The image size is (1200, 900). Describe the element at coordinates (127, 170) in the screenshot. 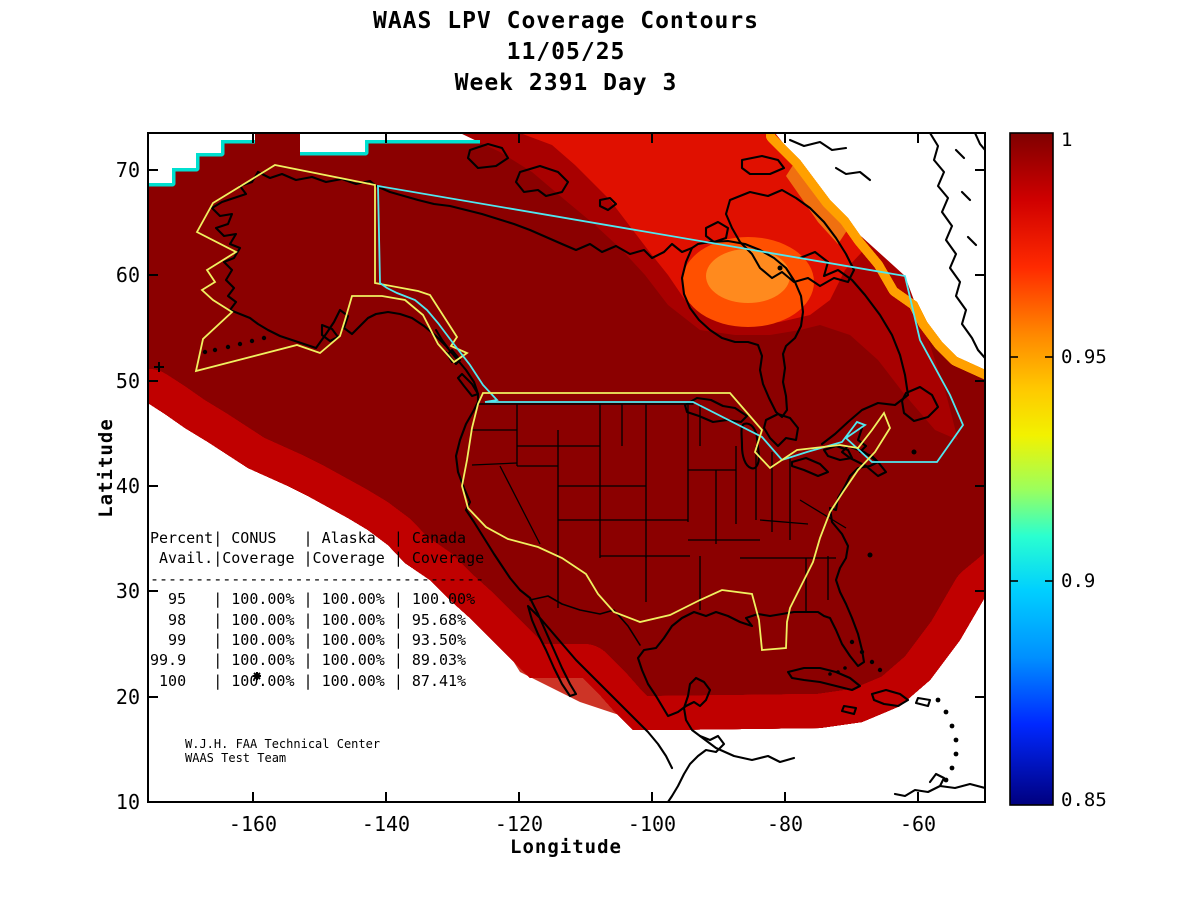

I see `y-tick-label: 70` at that location.